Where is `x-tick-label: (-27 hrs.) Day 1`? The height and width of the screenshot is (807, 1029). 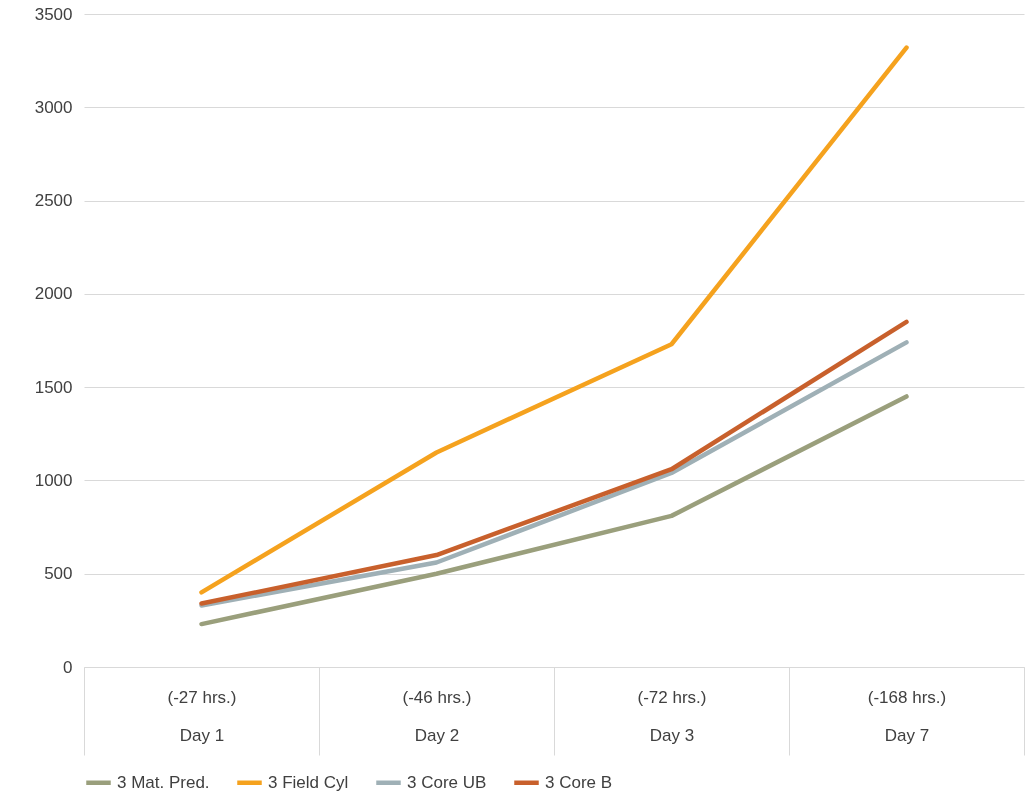 x-tick-label: (-27 hrs.) Day 1 is located at coordinates (202, 716).